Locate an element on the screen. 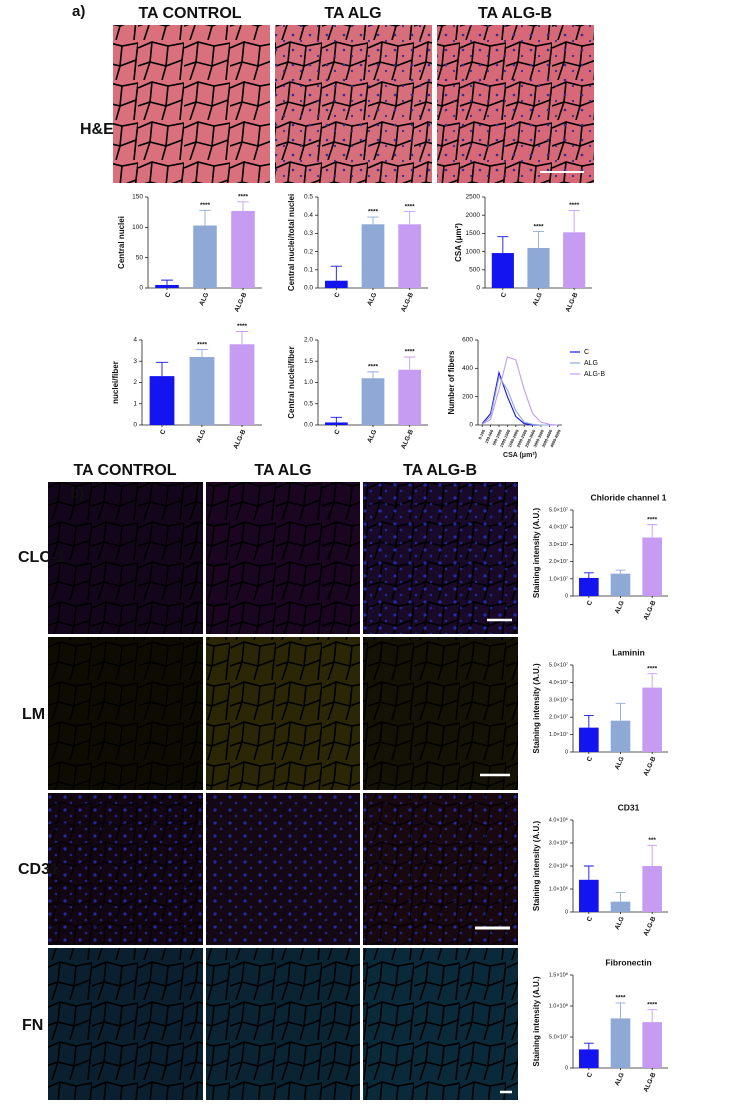 This screenshot has width=729, height=1110. y-axis-label: Number of fibers is located at coordinates (451, 382).